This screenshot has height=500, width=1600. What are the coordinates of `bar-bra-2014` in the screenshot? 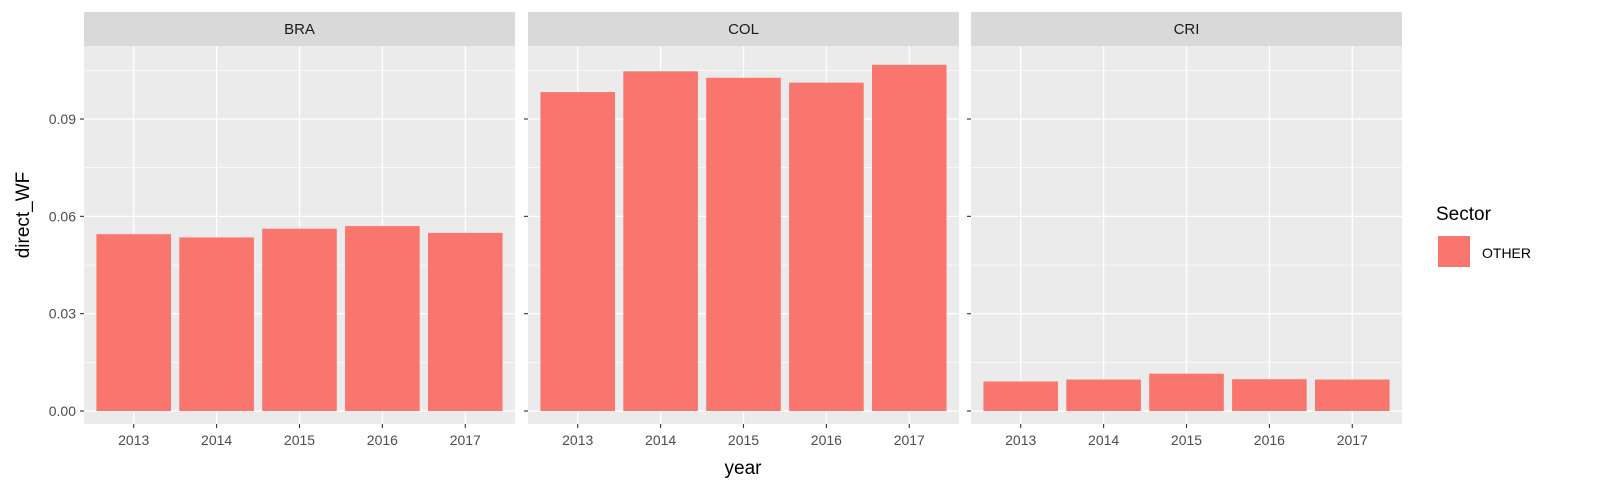 It's located at (216, 324).